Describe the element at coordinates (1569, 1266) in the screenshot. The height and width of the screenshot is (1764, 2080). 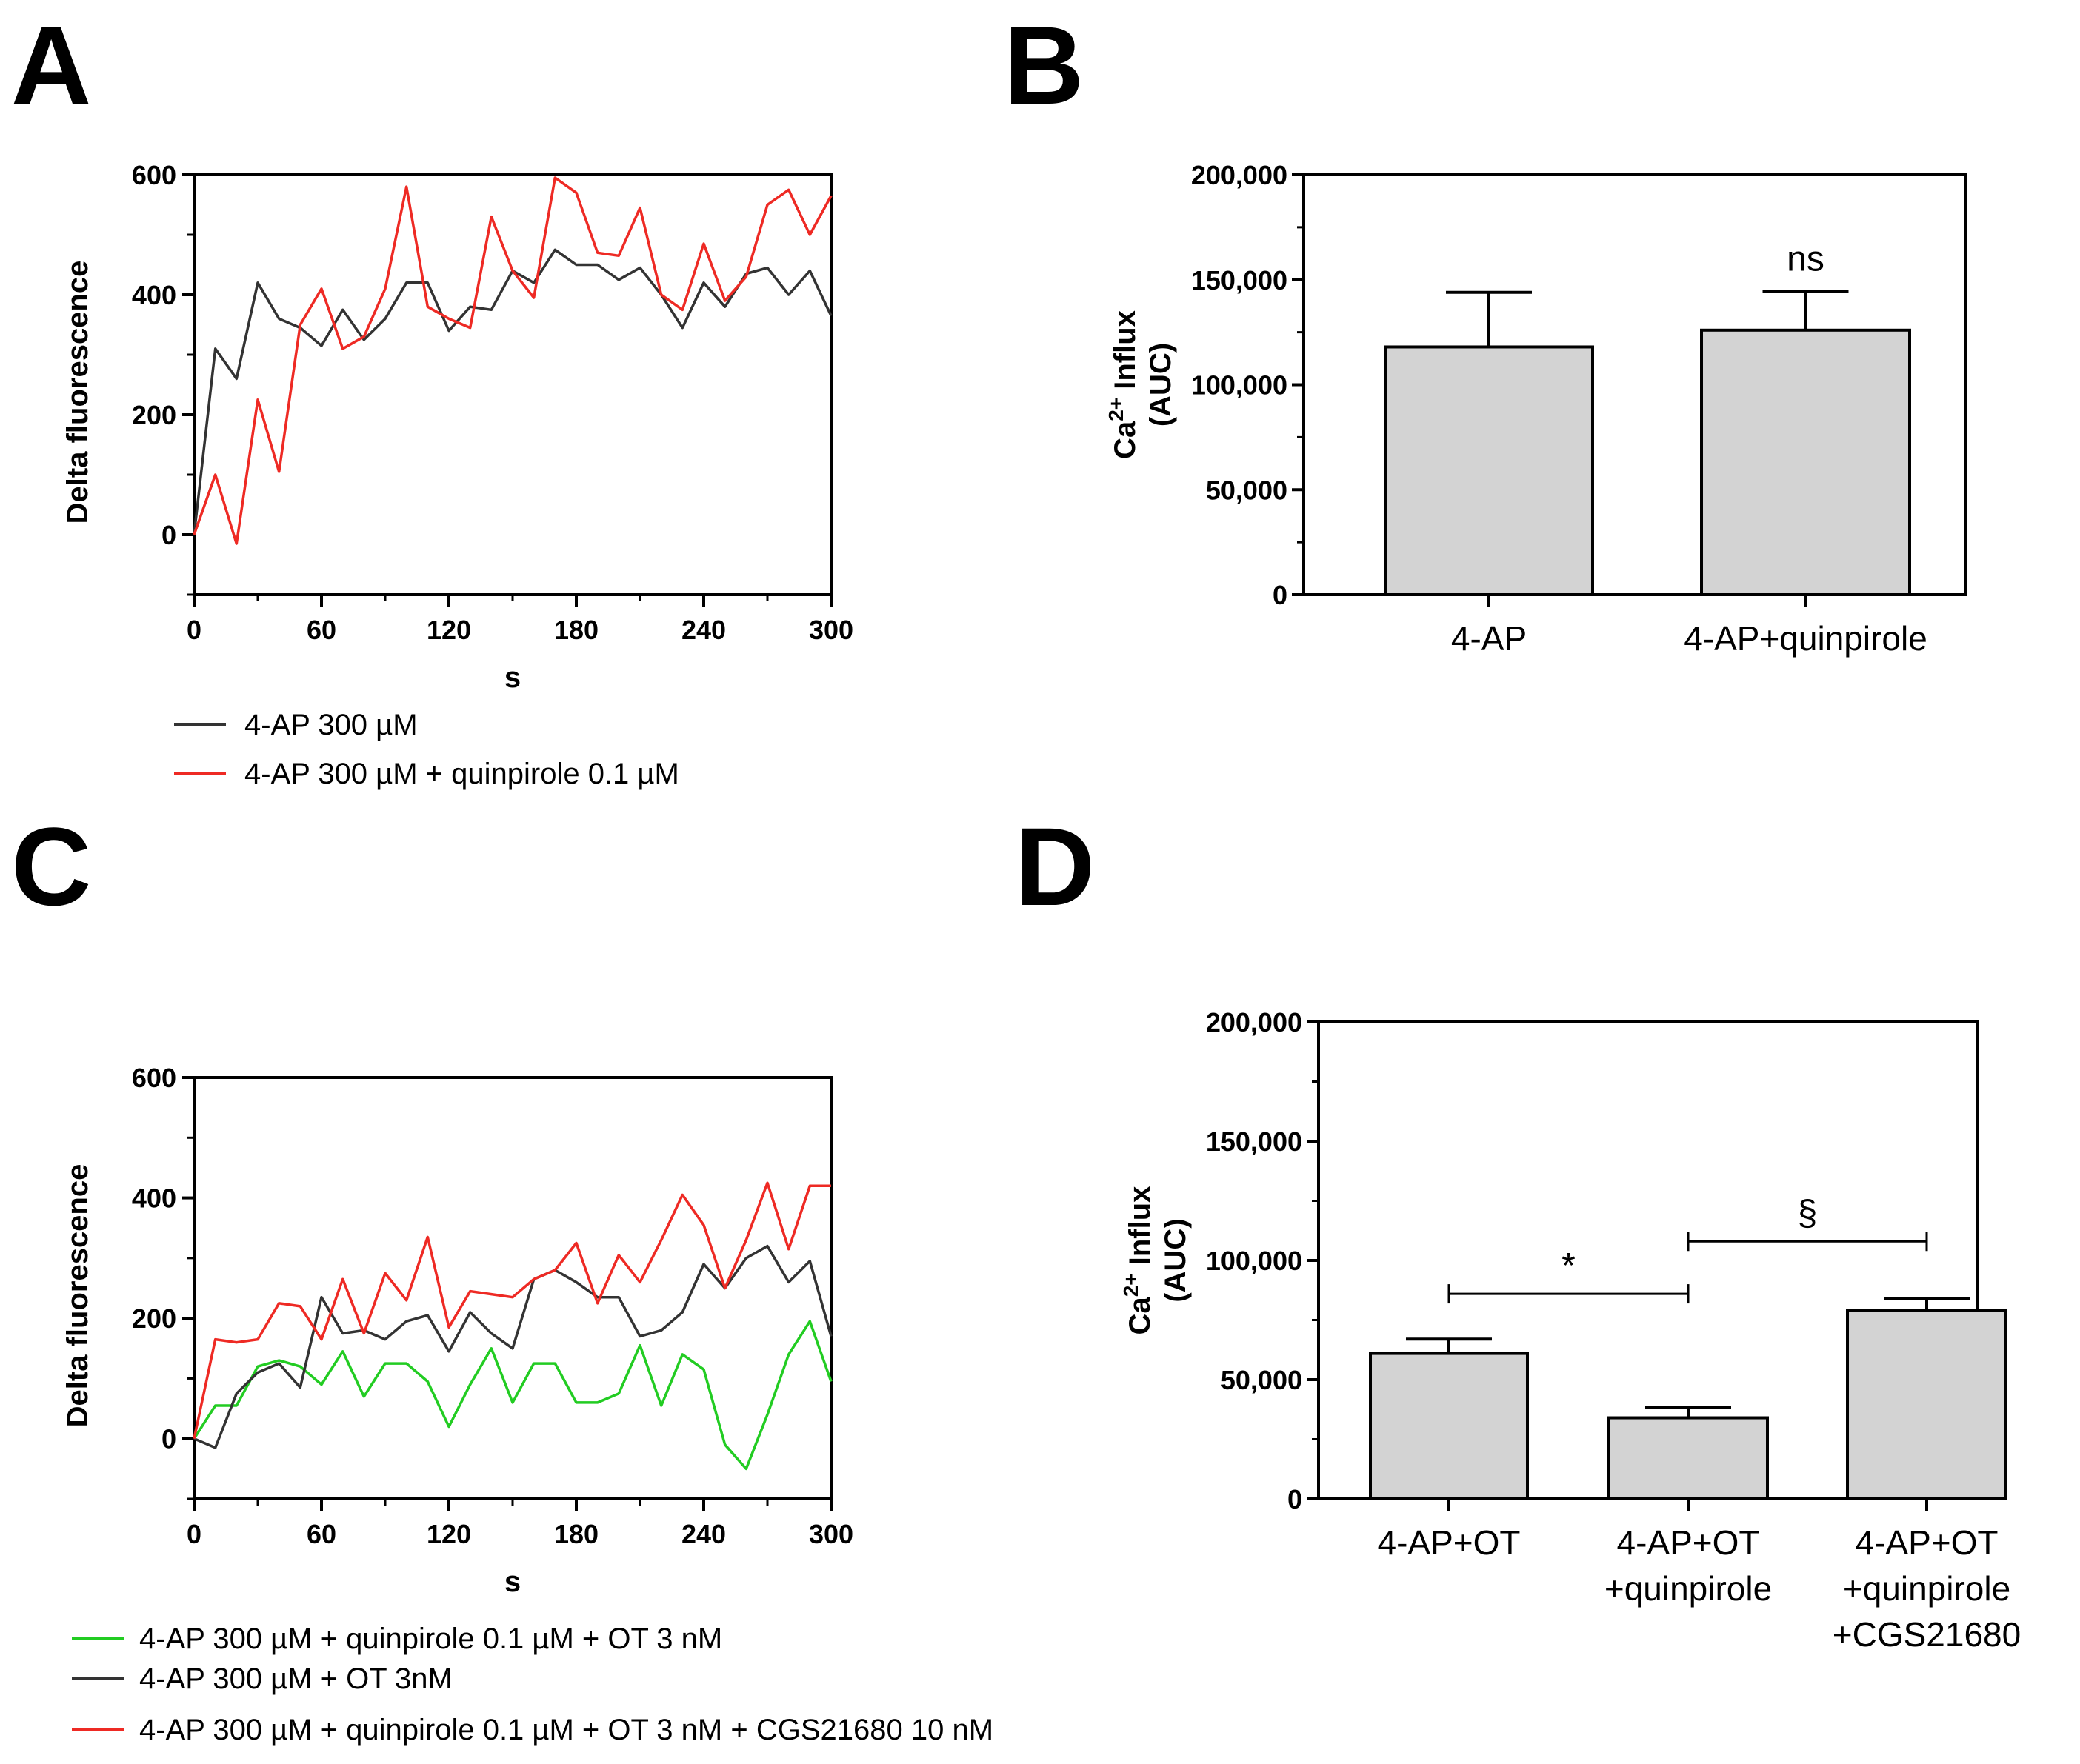
I see `comparison-label: *` at that location.